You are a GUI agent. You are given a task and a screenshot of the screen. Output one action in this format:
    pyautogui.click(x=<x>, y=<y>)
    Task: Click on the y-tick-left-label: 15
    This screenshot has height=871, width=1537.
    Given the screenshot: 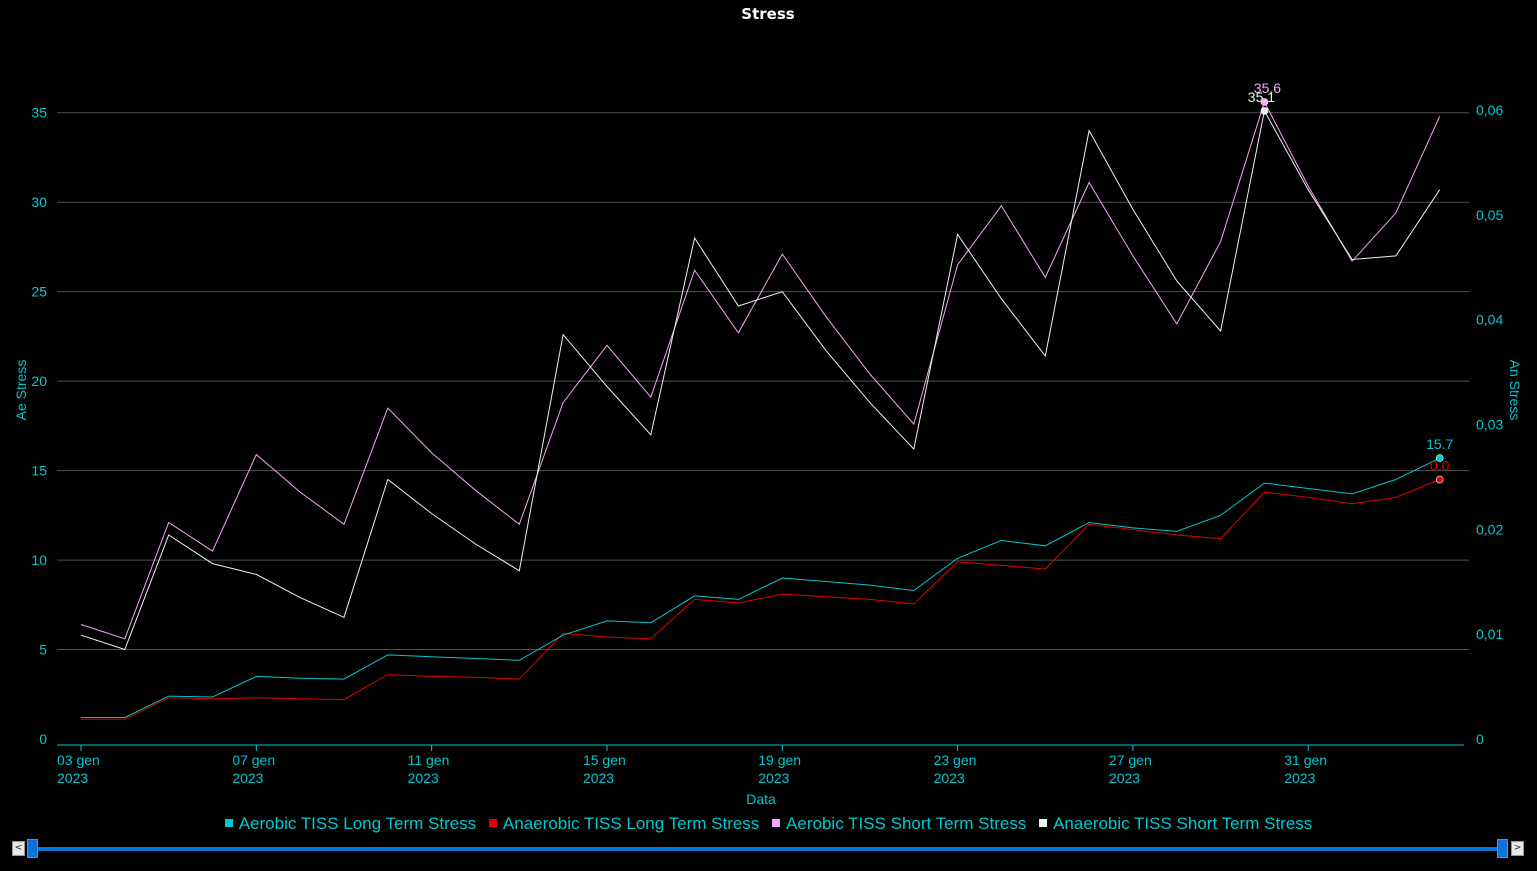 What is the action you would take?
    pyautogui.click(x=39, y=471)
    